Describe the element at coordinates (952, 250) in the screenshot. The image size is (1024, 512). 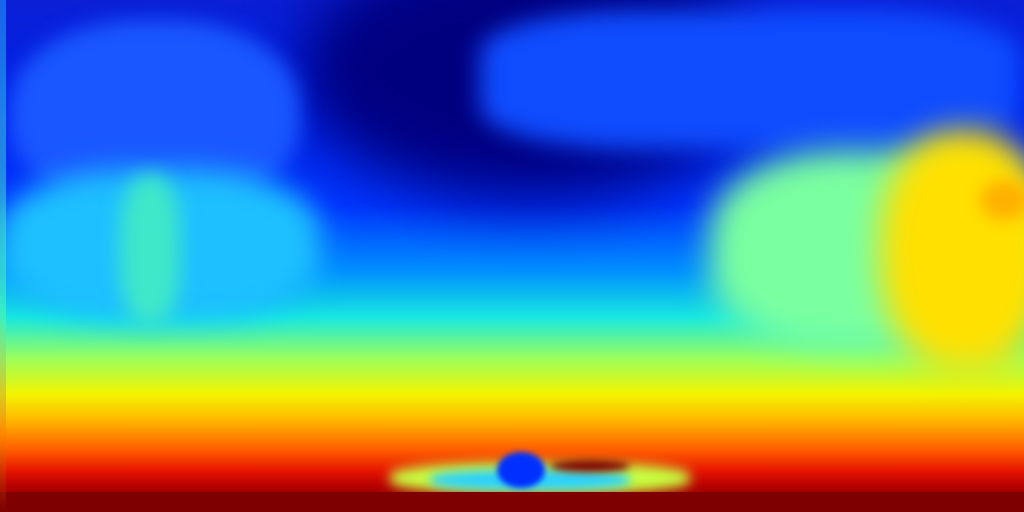
I see `right-near-structure` at that location.